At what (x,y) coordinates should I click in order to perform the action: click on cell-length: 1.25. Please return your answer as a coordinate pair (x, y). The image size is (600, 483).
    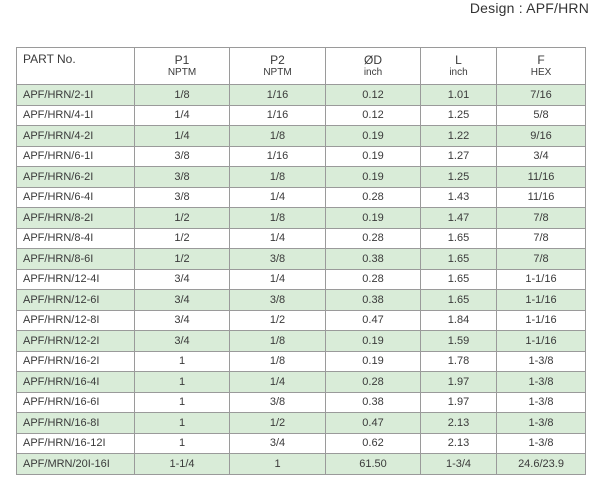
    Looking at the image, I should click on (458, 177).